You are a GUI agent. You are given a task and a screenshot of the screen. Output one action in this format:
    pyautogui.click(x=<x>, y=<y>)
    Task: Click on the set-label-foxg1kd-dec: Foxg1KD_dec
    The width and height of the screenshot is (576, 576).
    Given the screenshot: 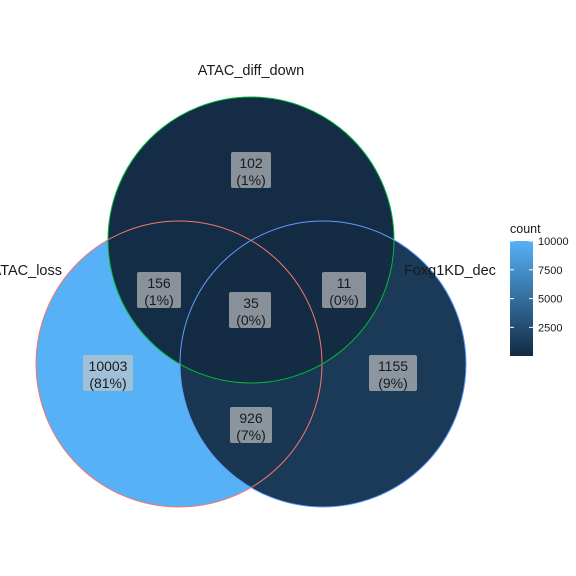 What is the action you would take?
    pyautogui.click(x=450, y=271)
    